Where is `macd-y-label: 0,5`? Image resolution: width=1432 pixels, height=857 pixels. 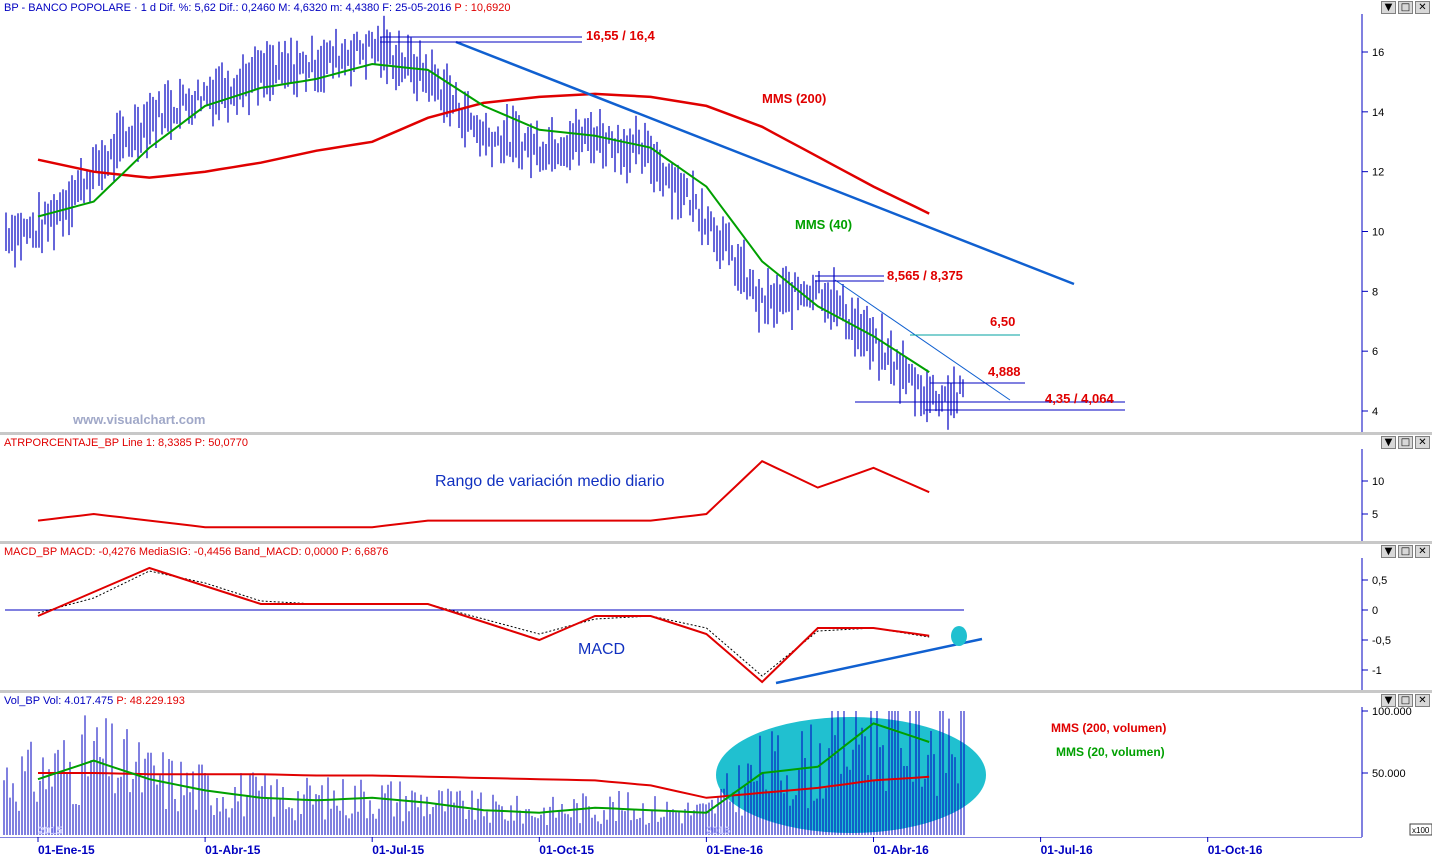
macd-y-label: 0,5 is located at coordinates (1379, 581).